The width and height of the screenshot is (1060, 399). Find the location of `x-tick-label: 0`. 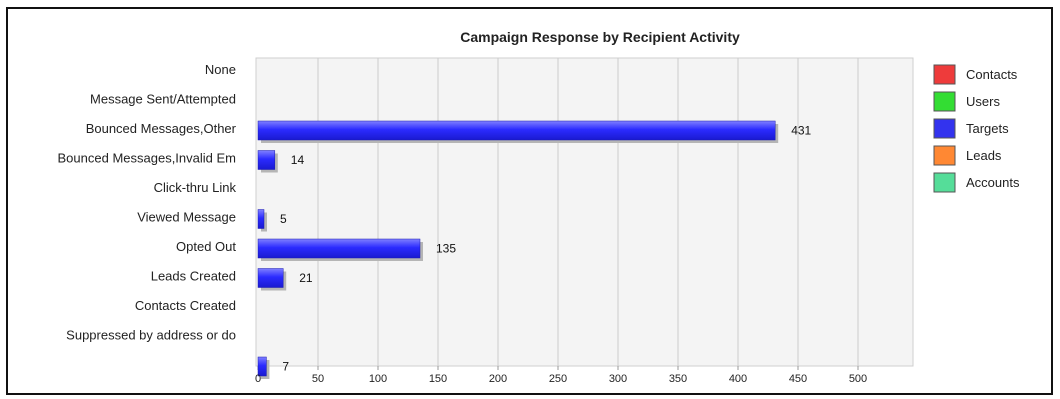

x-tick-label: 0 is located at coordinates (258, 379).